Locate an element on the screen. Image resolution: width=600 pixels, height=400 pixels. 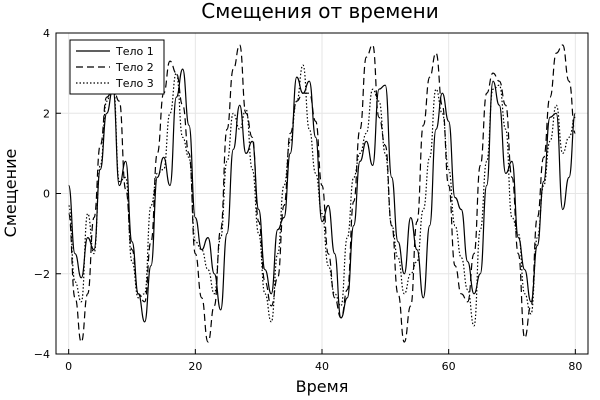
x-tick-label: 20 is located at coordinates (195, 366).